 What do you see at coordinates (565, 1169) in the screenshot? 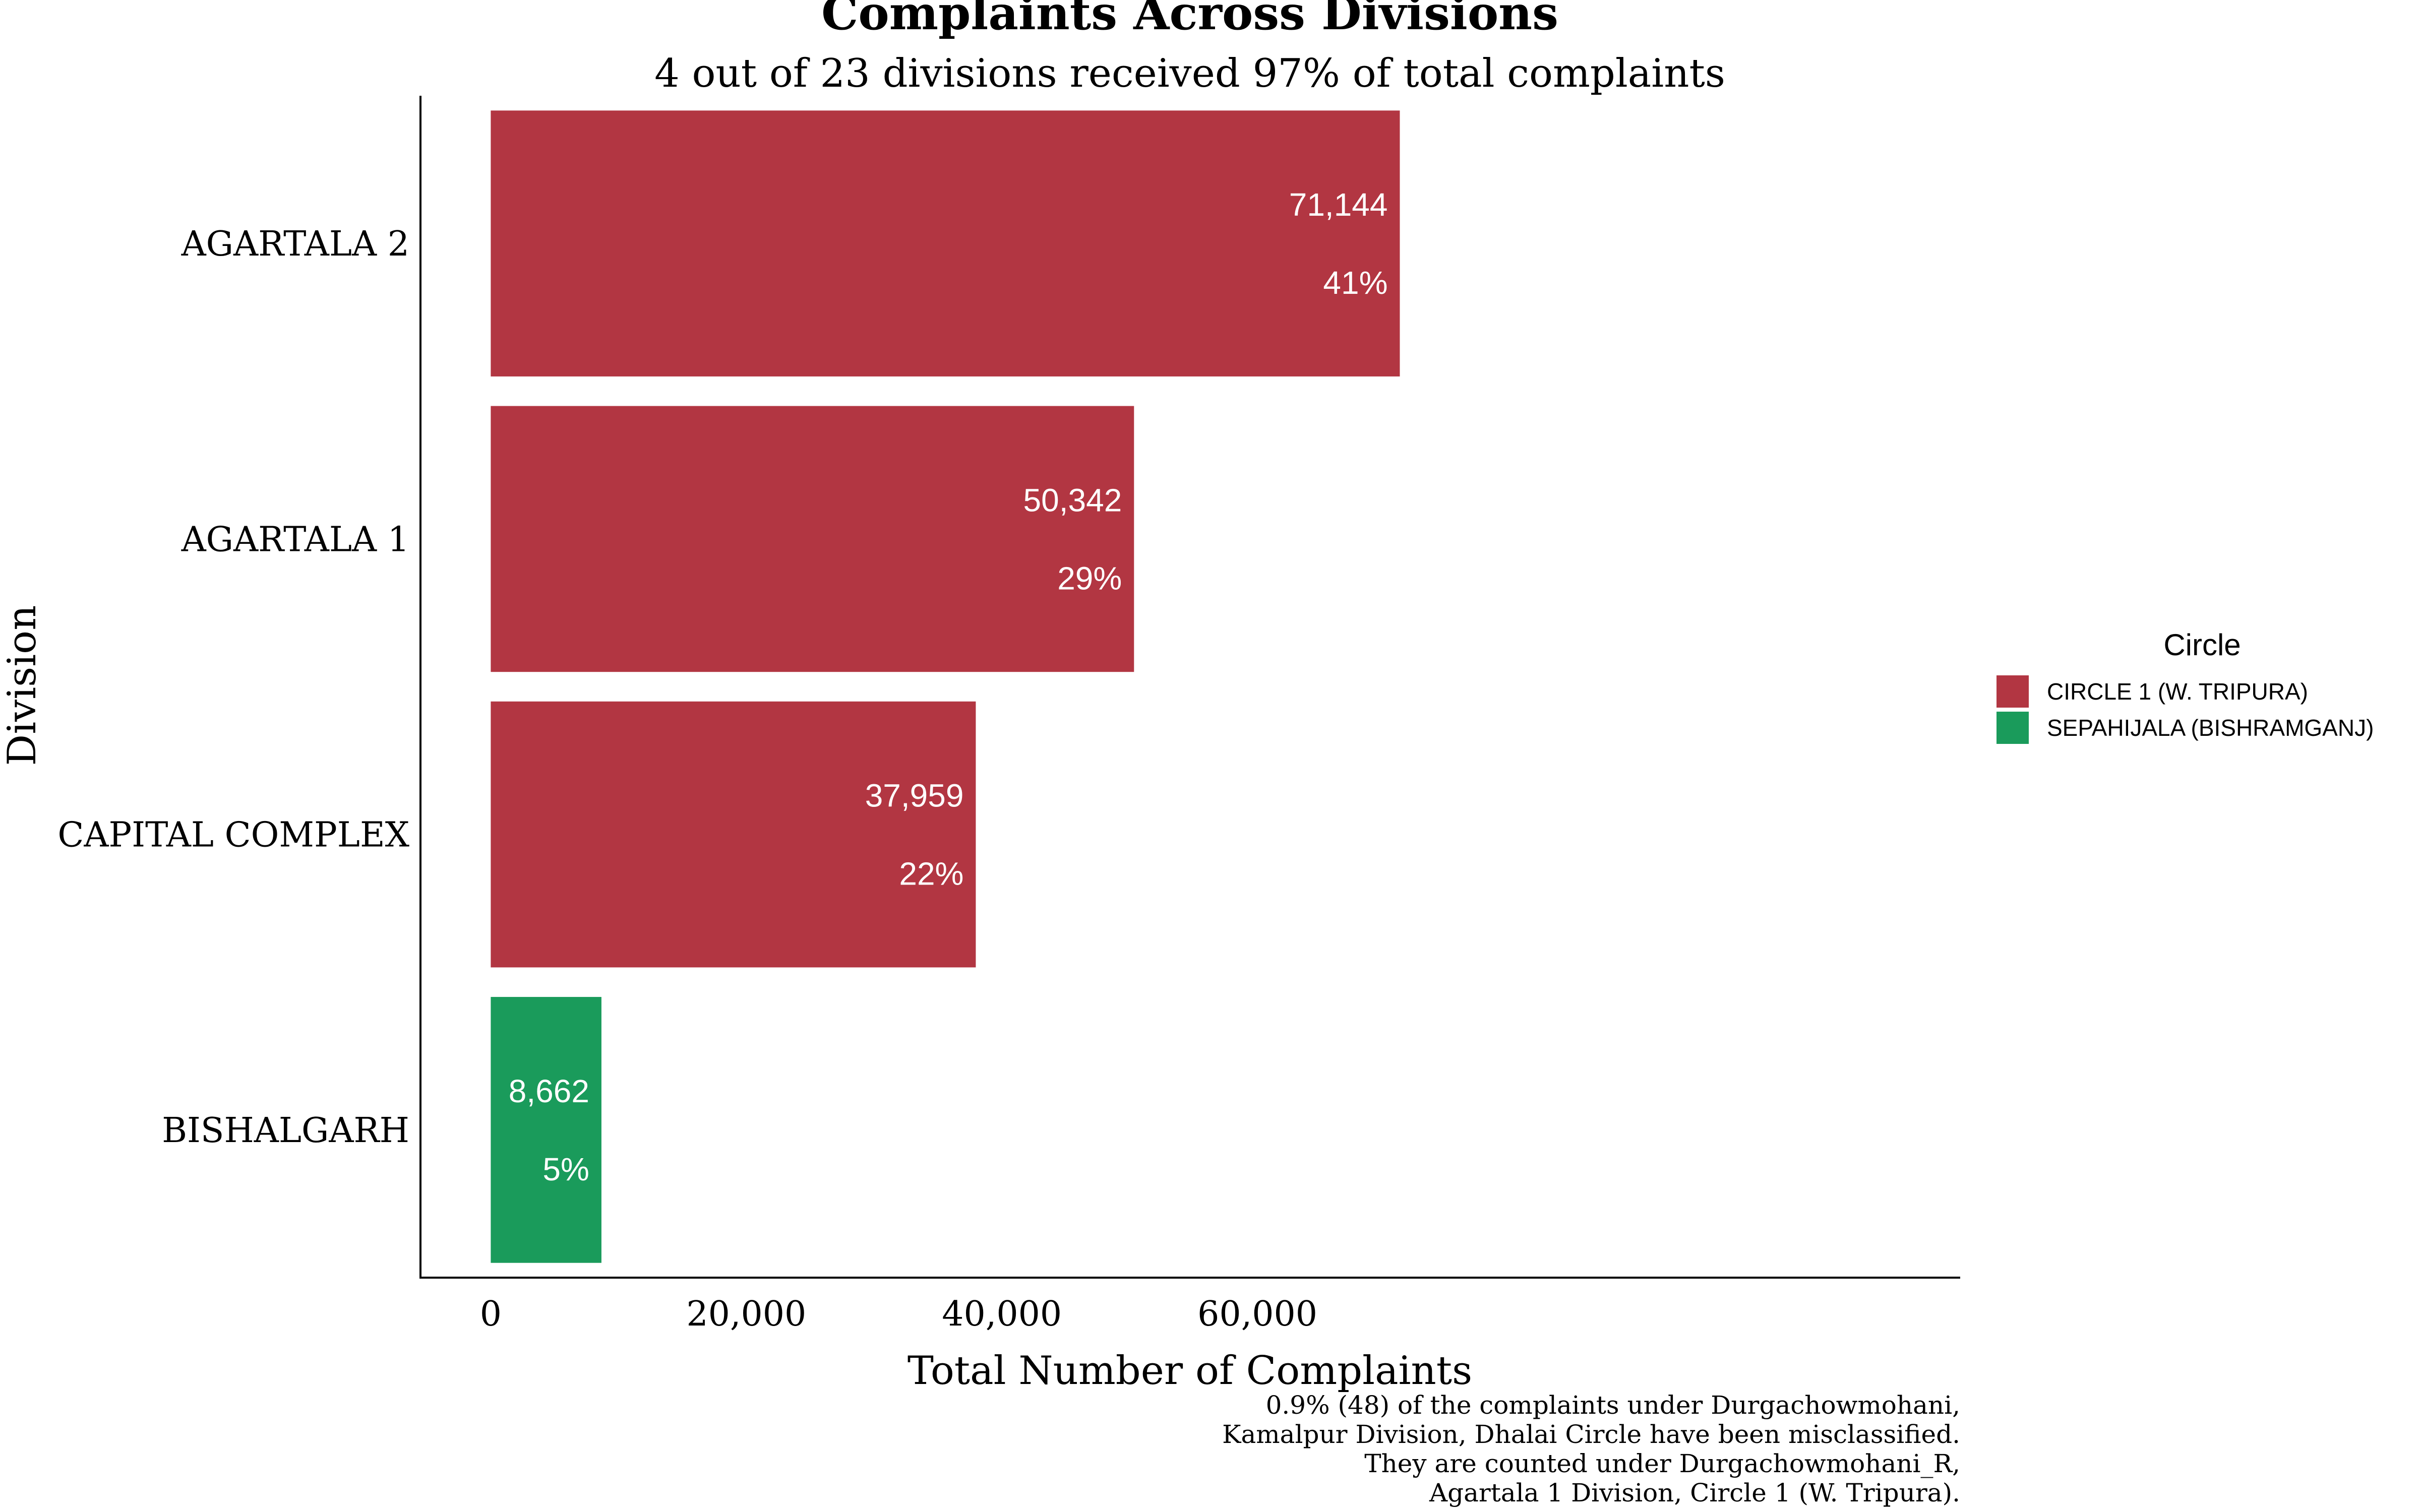
I see `bar-percent-label: 5%` at bounding box center [565, 1169].